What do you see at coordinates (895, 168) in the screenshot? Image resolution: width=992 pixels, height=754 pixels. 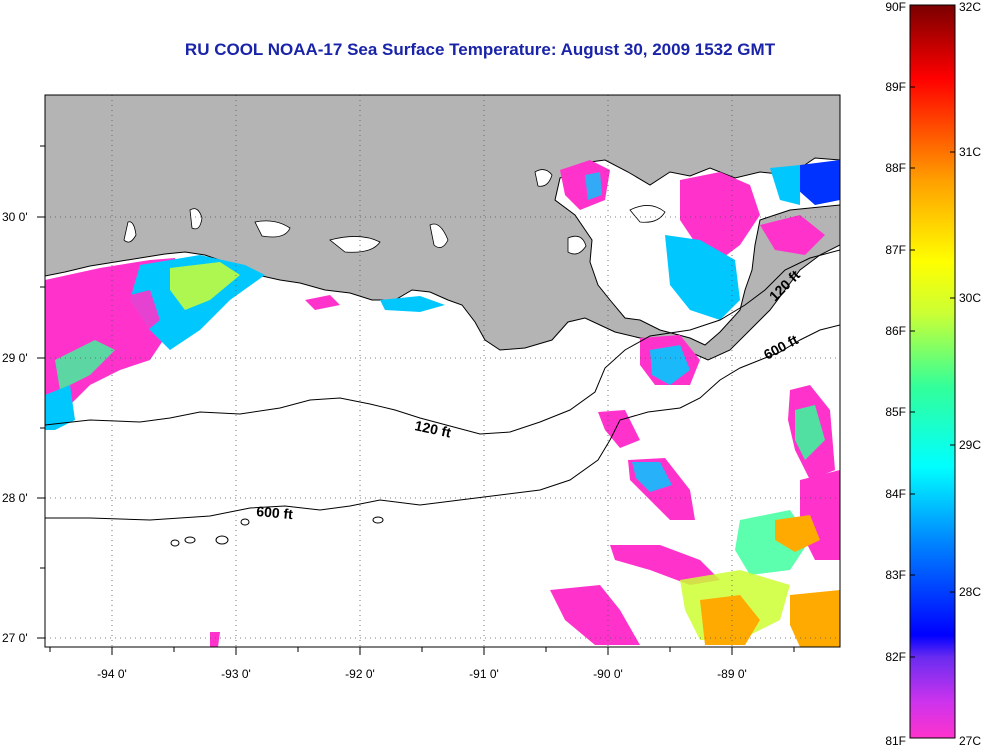 I see `colorbar-label-f: 88F` at bounding box center [895, 168].